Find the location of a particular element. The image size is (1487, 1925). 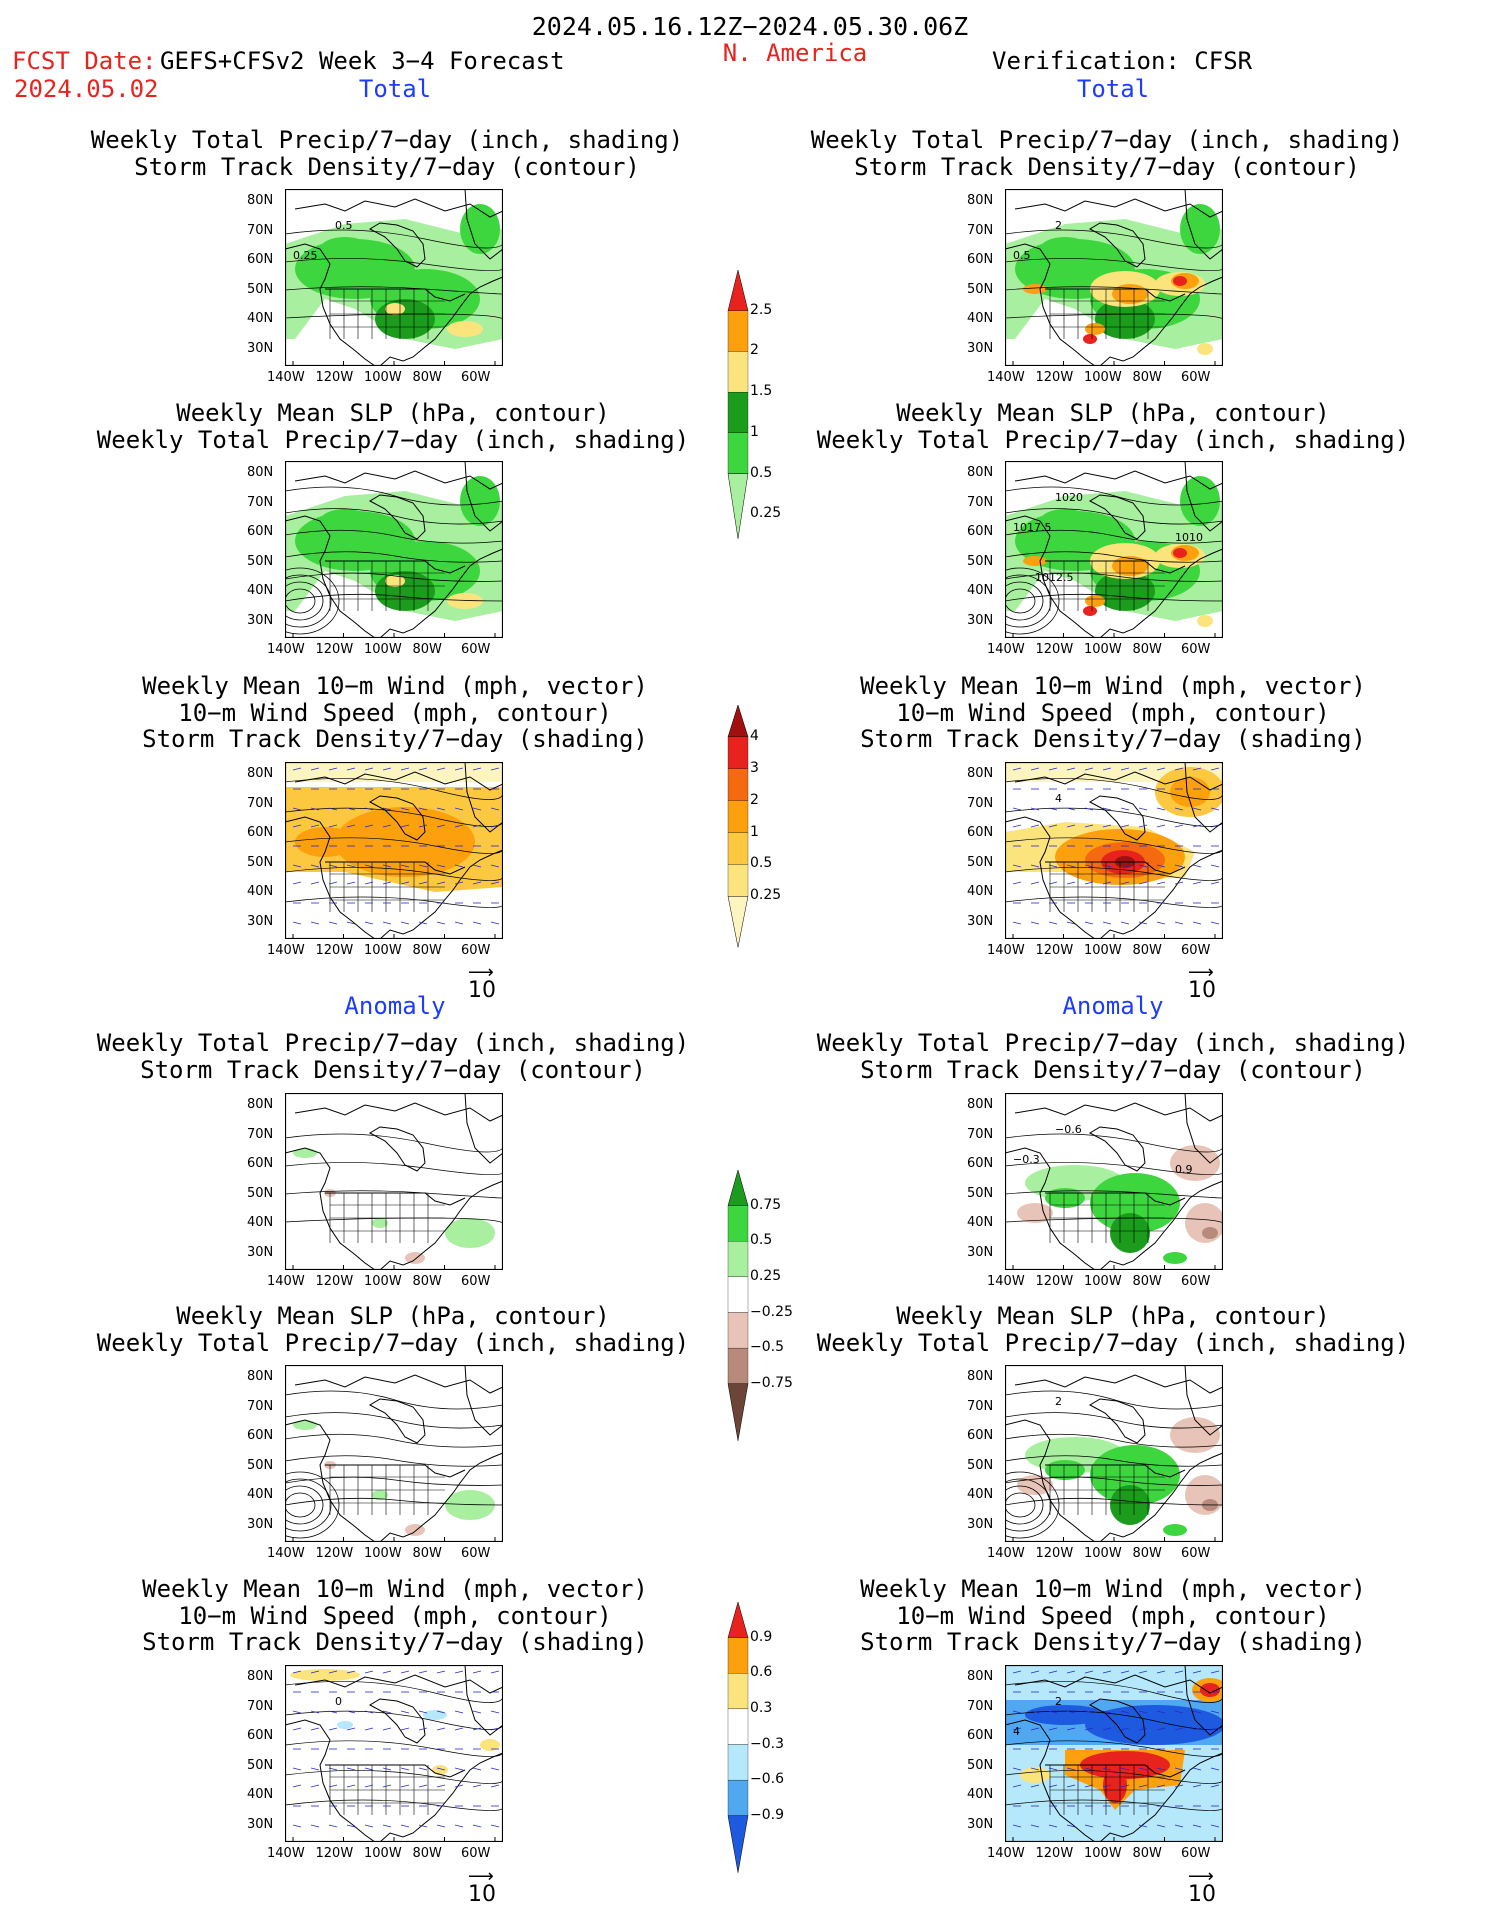

colorbar-tick-label: 2.5 is located at coordinates (761, 309).